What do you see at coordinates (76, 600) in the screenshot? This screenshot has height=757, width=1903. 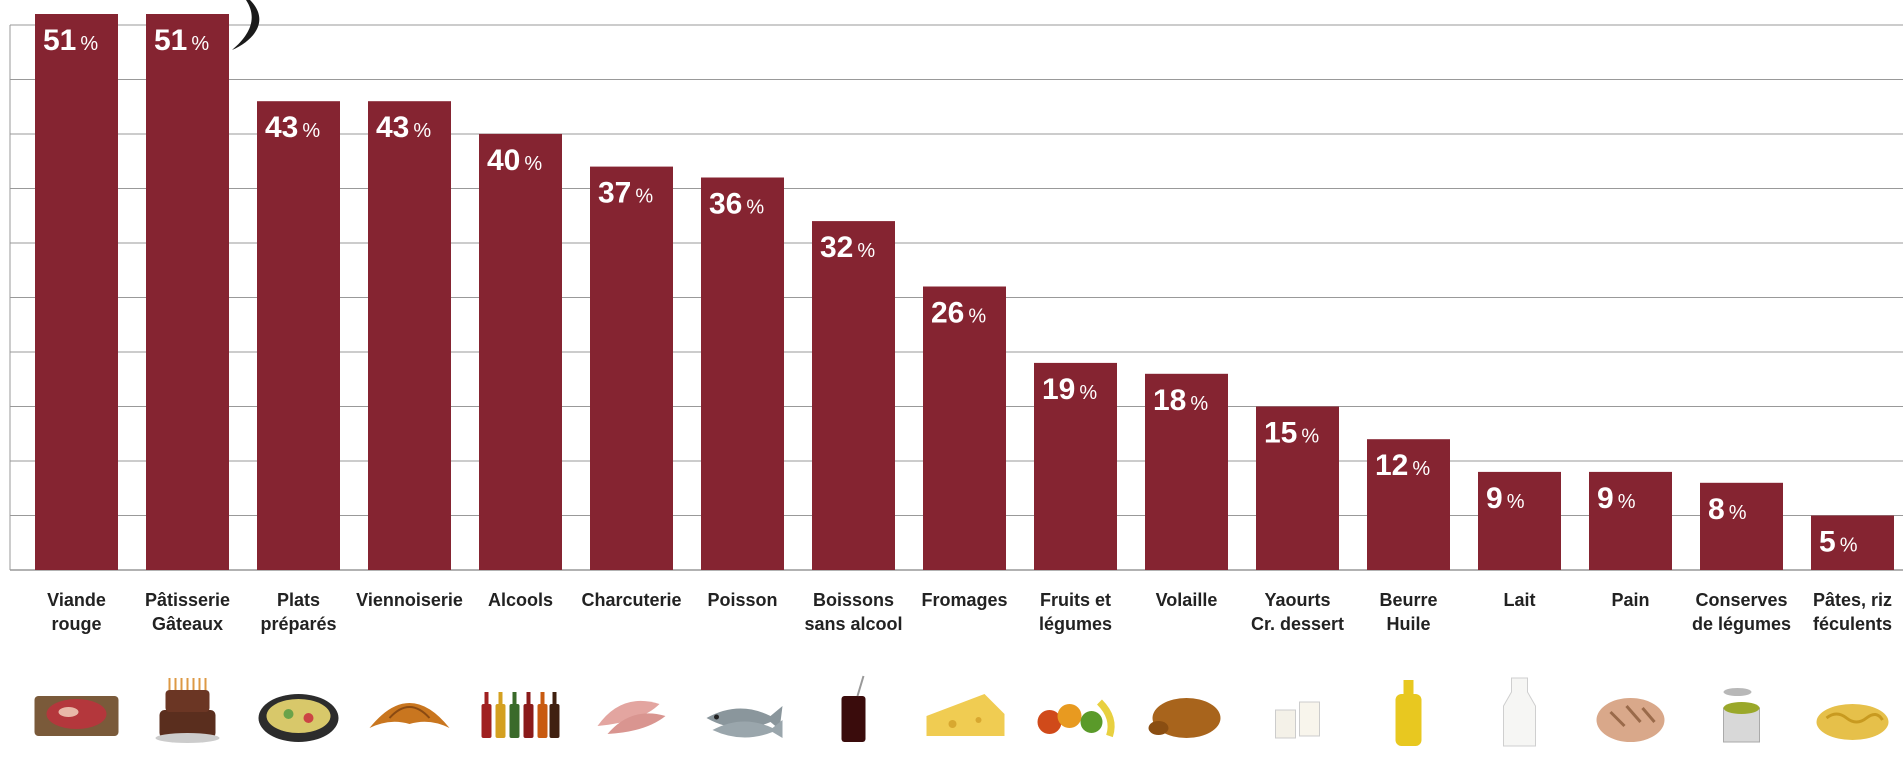 I see `category-label: Viande` at bounding box center [76, 600].